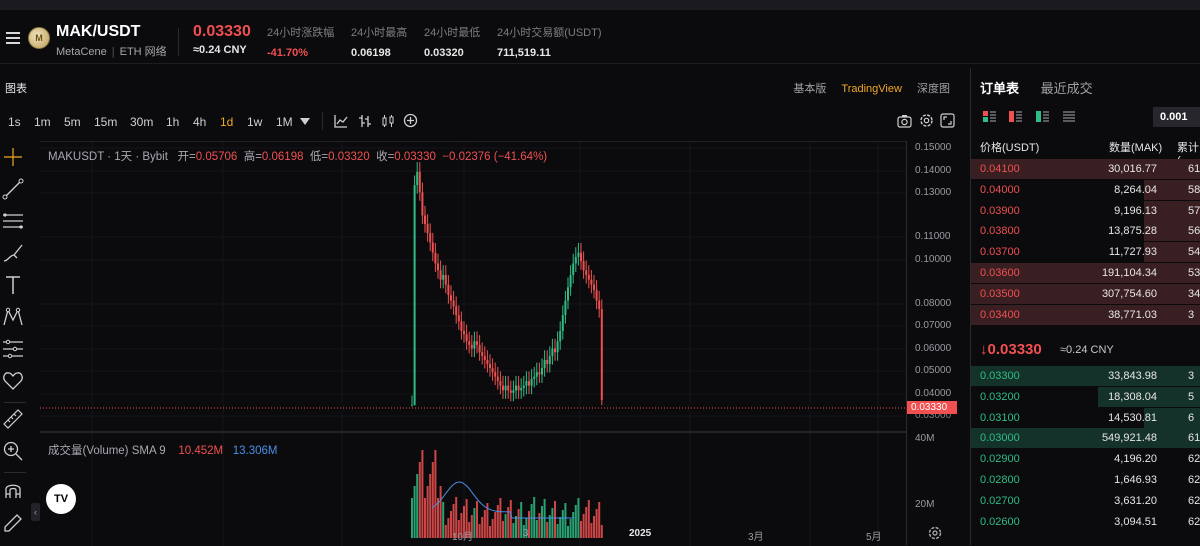  Describe the element at coordinates (999, 88) in the screenshot. I see `tab-orderbook: 订单表` at that location.